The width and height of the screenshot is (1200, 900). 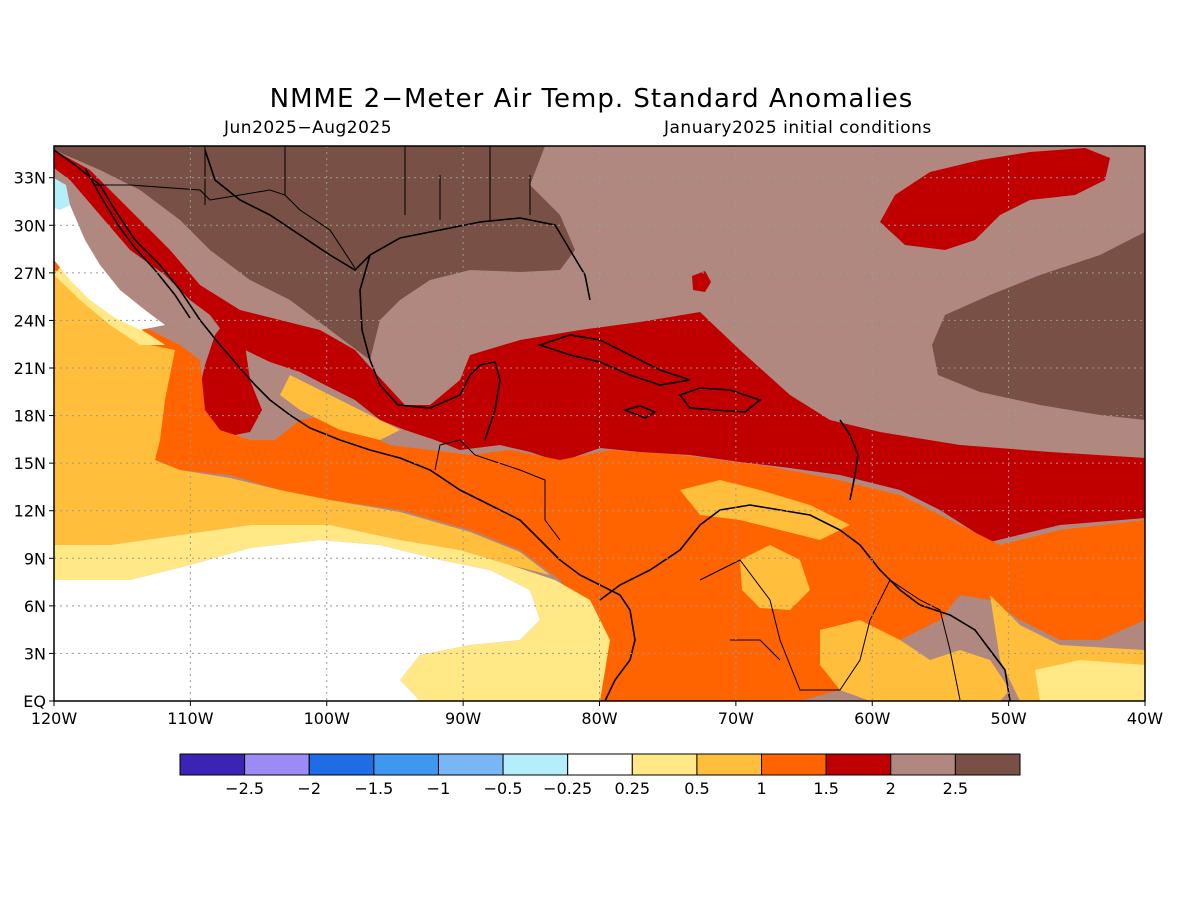 What do you see at coordinates (225, 226) in the screenshot?
I see `border-us-mexico` at bounding box center [225, 226].